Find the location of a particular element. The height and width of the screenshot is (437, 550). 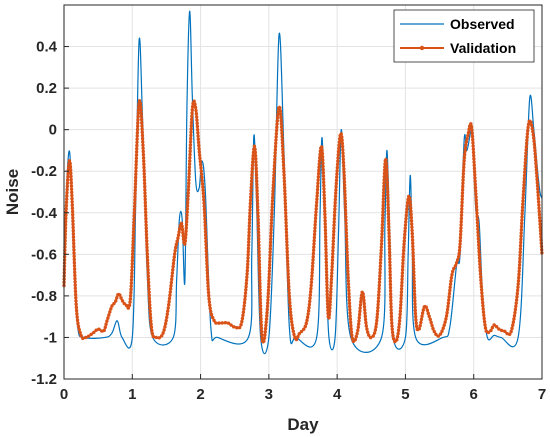

legend-box is located at coordinates (464, 36).